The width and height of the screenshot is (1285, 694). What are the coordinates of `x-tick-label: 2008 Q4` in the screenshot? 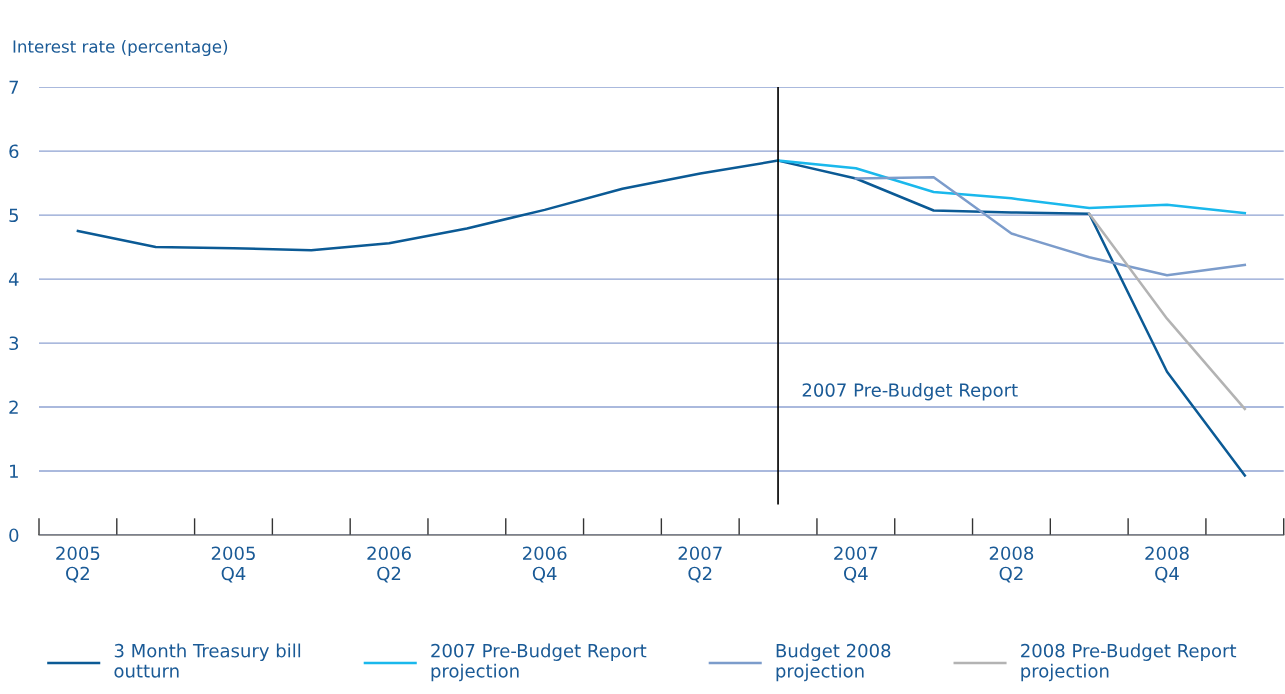 It's located at (1167, 564).